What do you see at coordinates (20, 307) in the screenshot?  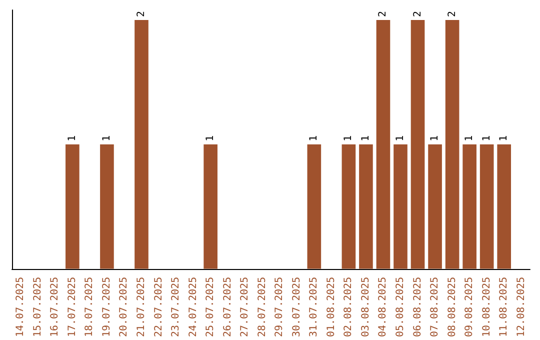 I see `x-tick-label: 14.07.2025` at bounding box center [20, 307].